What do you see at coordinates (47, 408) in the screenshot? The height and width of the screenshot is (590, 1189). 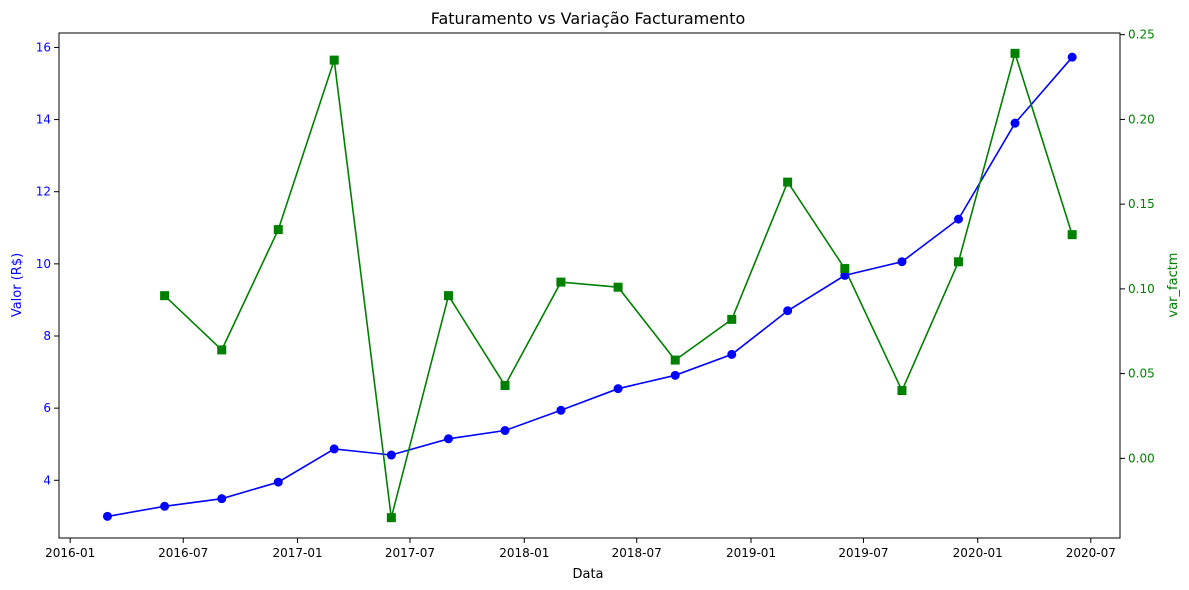 I see `left-tick-label: 6` at bounding box center [47, 408].